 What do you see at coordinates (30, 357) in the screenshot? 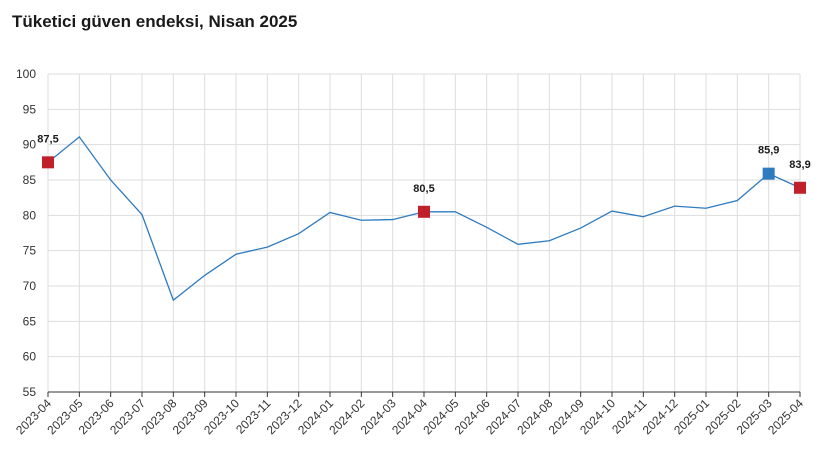
I see `y-tick-label: 60` at bounding box center [30, 357].